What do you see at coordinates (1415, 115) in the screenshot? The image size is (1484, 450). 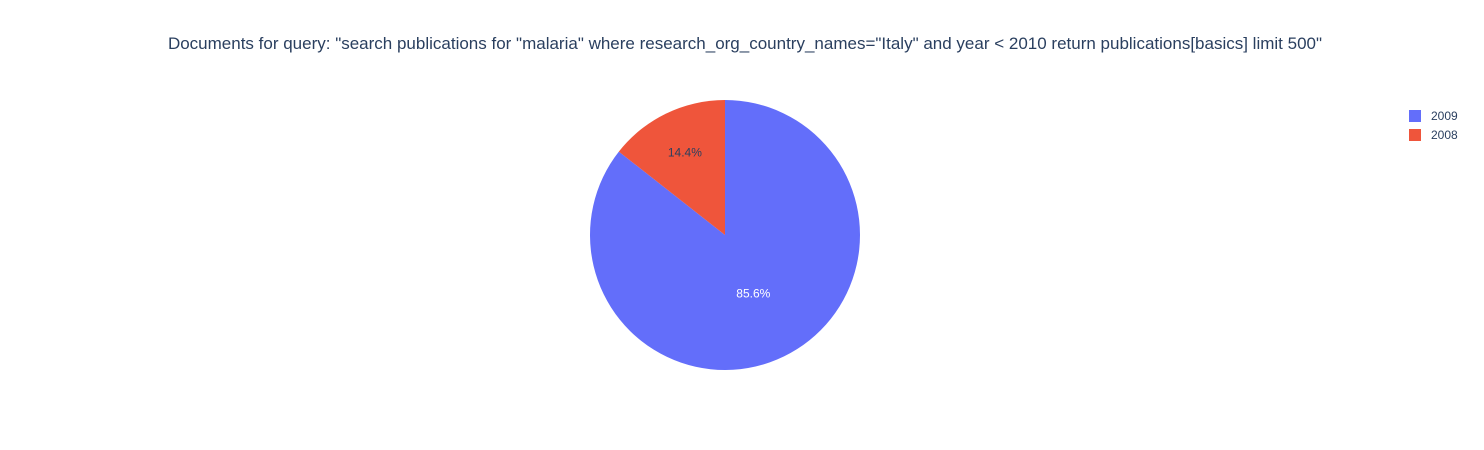 I see `legend-swatch-2009` at bounding box center [1415, 115].